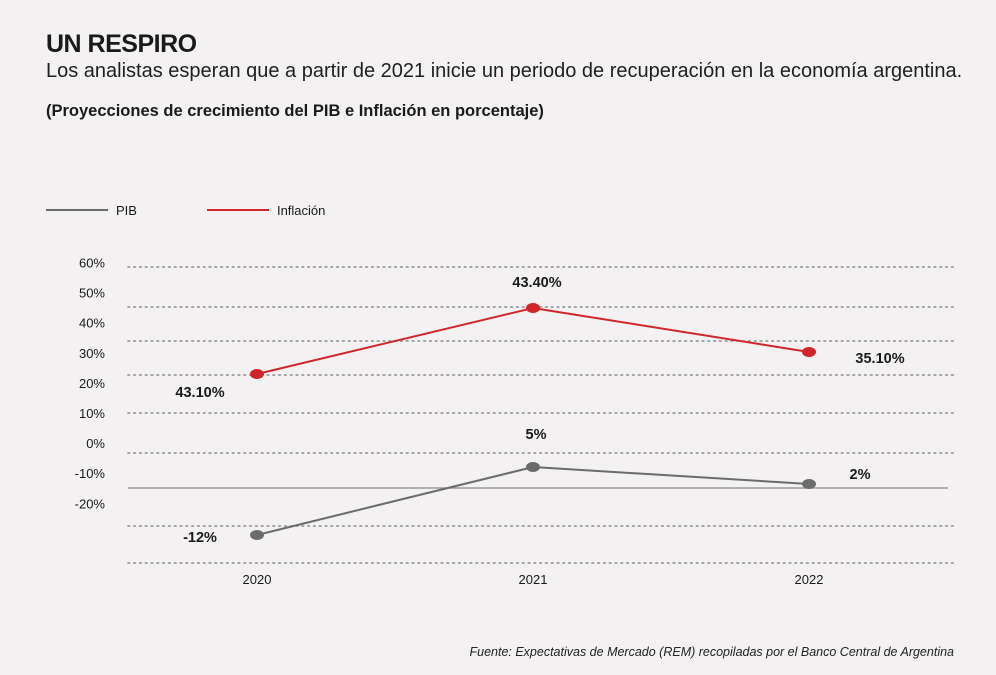 The image size is (996, 675). What do you see at coordinates (95, 443) in the screenshot?
I see `y-tick-label: 0%` at bounding box center [95, 443].